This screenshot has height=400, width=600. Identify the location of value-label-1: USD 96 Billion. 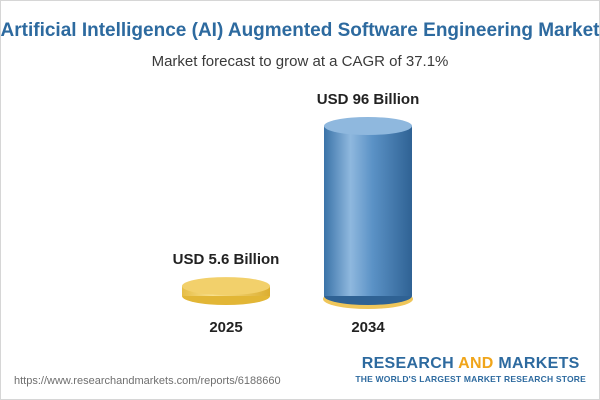
(368, 99).